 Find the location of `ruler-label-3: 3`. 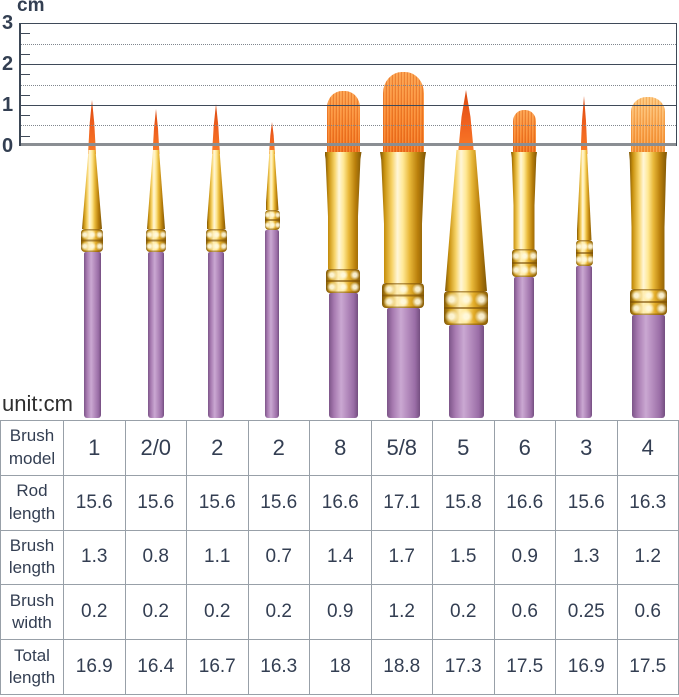

ruler-label-3: 3 is located at coordinates (7, 23).